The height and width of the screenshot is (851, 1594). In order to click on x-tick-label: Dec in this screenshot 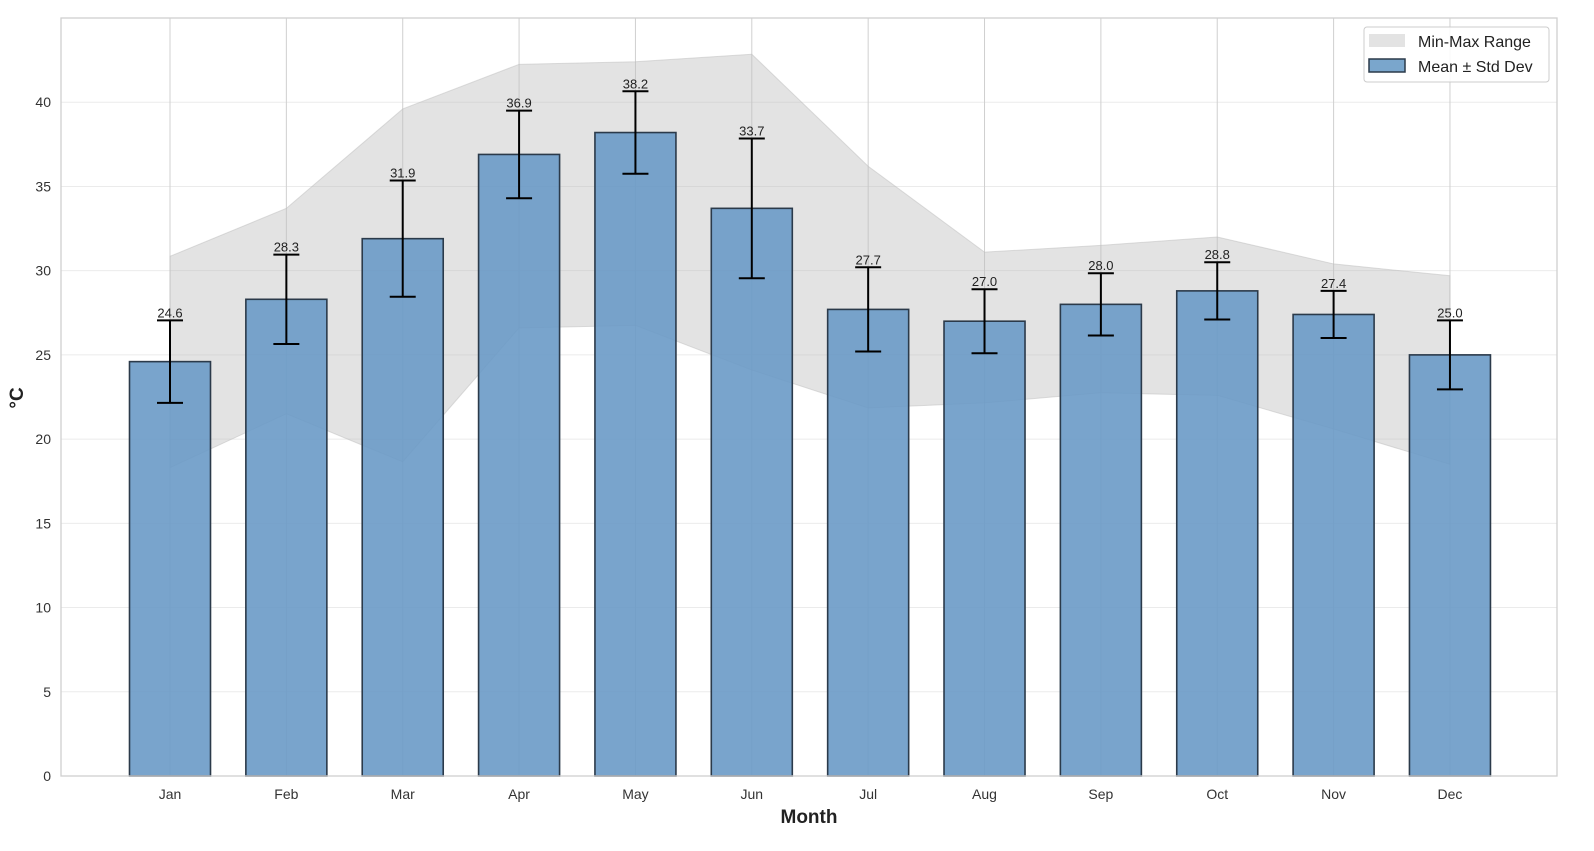, I will do `click(1450, 794)`.